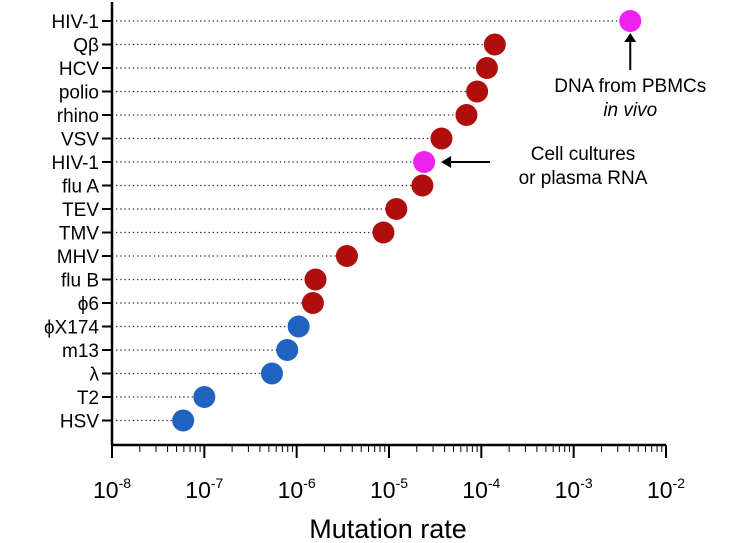 The width and height of the screenshot is (741, 543). I want to click on x-tick-label: 10⁻², so click(666, 489).